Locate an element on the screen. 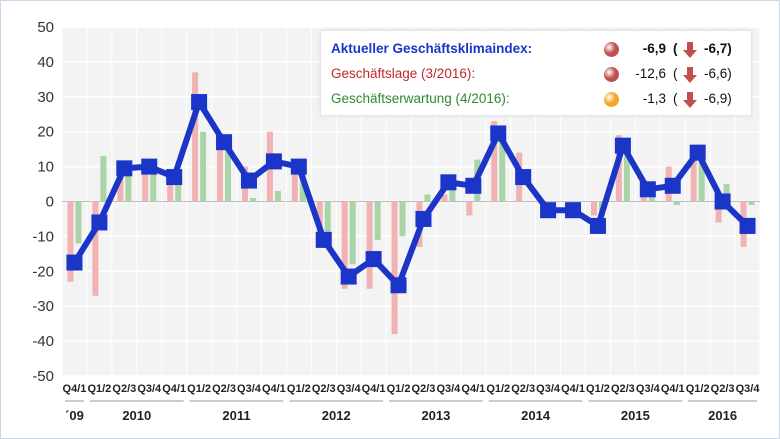 Image resolution: width=780 pixels, height=439 pixels. y-tick-label: 50 is located at coordinates (45, 27).